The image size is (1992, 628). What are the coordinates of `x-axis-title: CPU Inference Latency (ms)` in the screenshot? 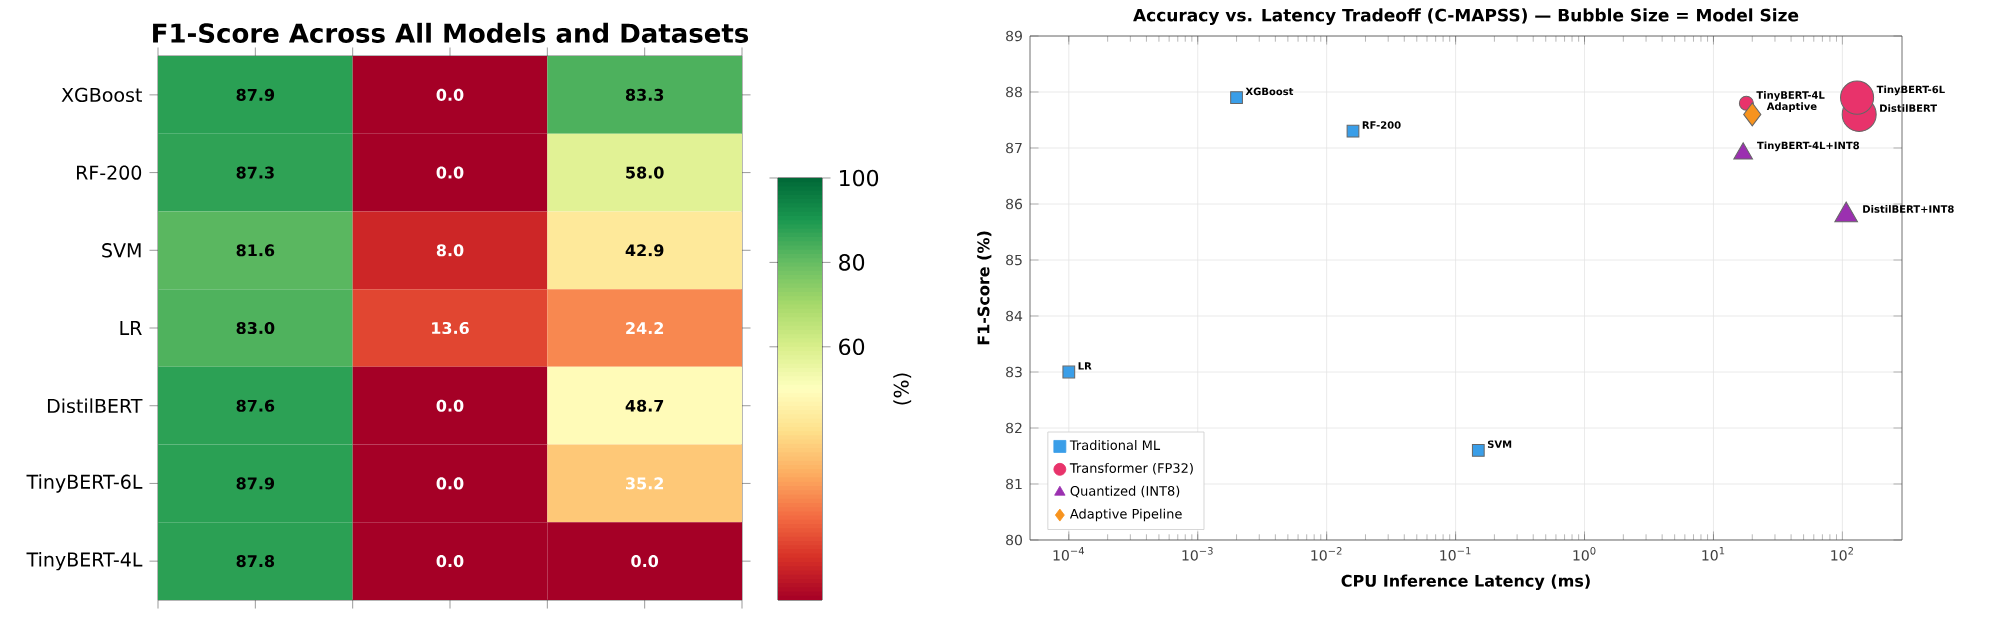 It's located at (1465, 582).